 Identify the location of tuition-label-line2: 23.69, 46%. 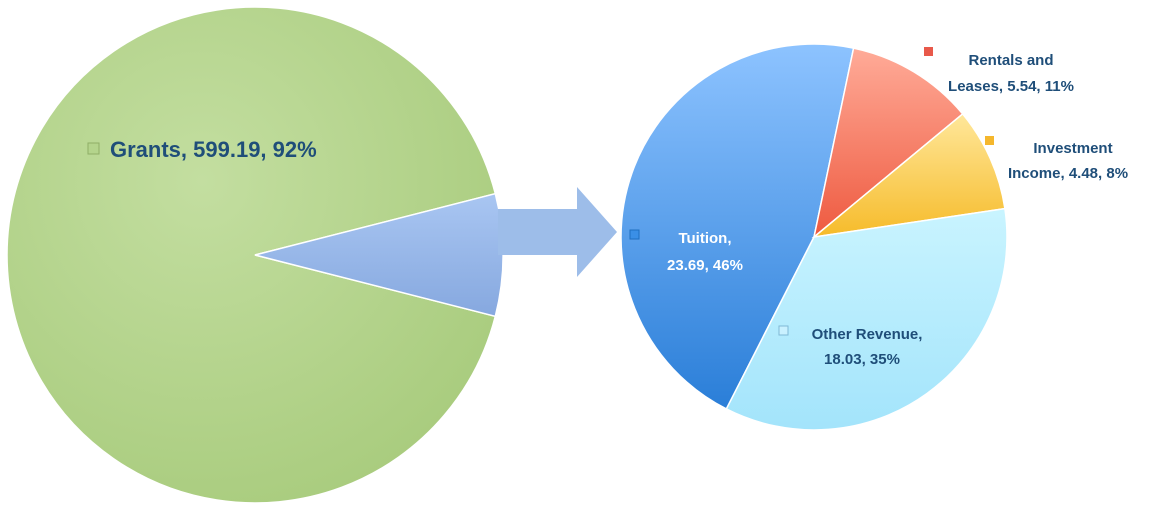
(705, 265).